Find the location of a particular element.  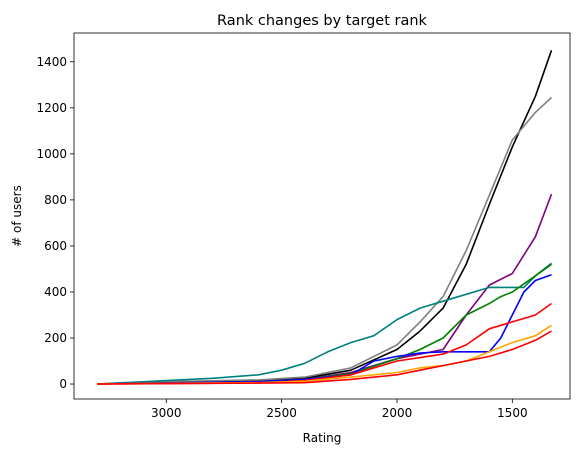

x-tick-label: 2500 is located at coordinates (281, 413).